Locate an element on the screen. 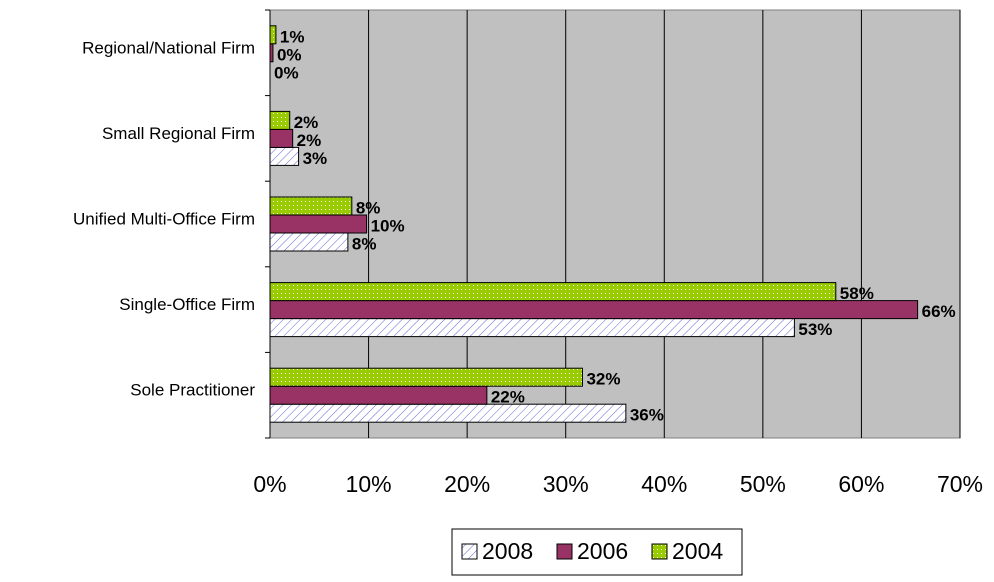 The width and height of the screenshot is (994, 582). value-label: 53% is located at coordinates (815, 329).